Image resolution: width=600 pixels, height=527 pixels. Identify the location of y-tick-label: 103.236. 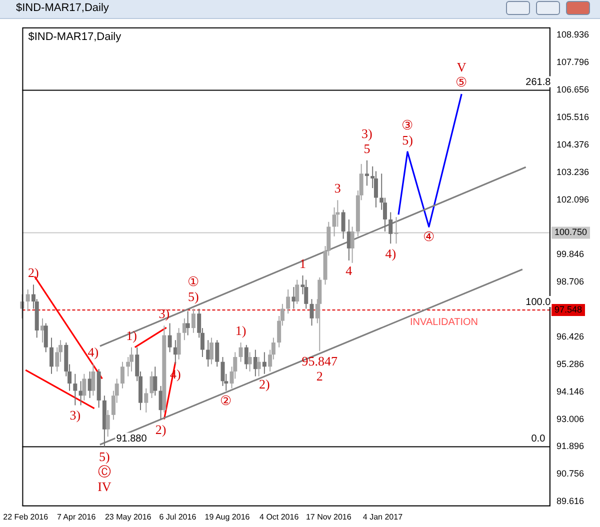
(573, 172).